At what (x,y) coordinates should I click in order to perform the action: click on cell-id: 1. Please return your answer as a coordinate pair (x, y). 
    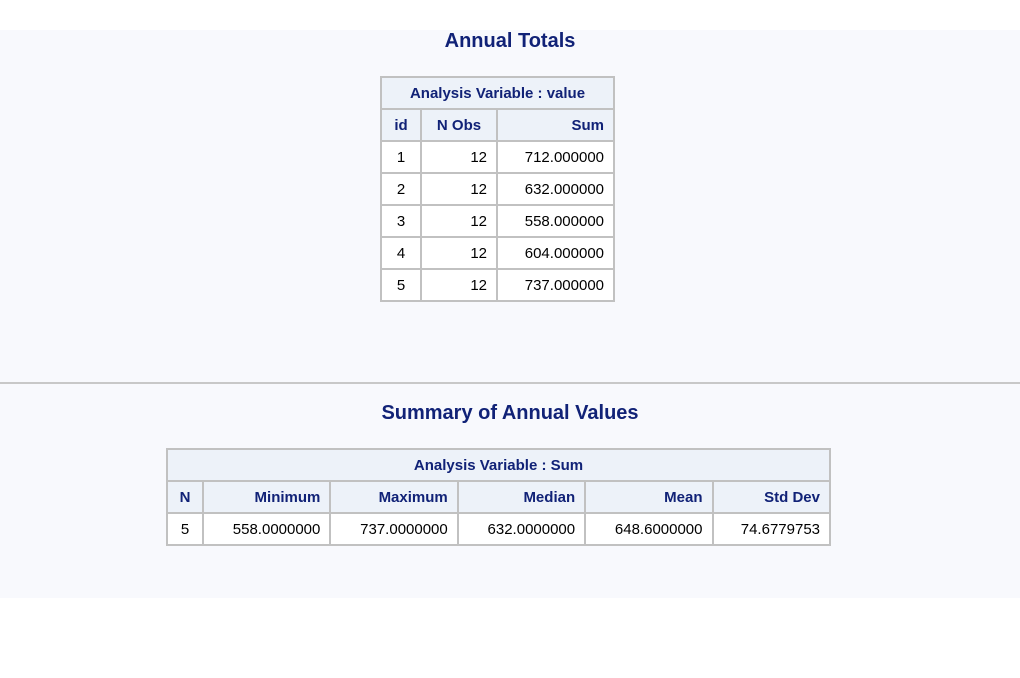
    Looking at the image, I should click on (401, 157).